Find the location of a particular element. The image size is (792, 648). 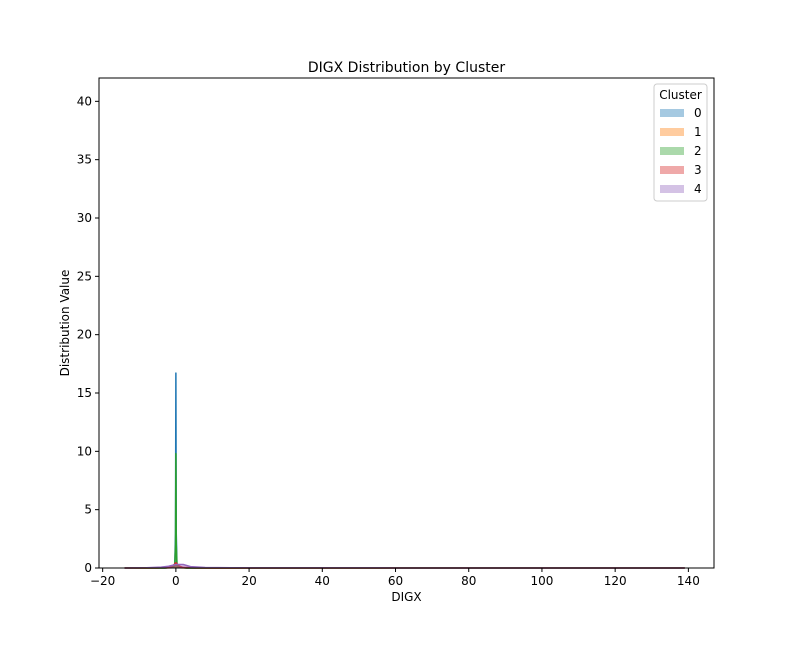

legend: Cluster 0 1 2 3 4 is located at coordinates (680, 142).